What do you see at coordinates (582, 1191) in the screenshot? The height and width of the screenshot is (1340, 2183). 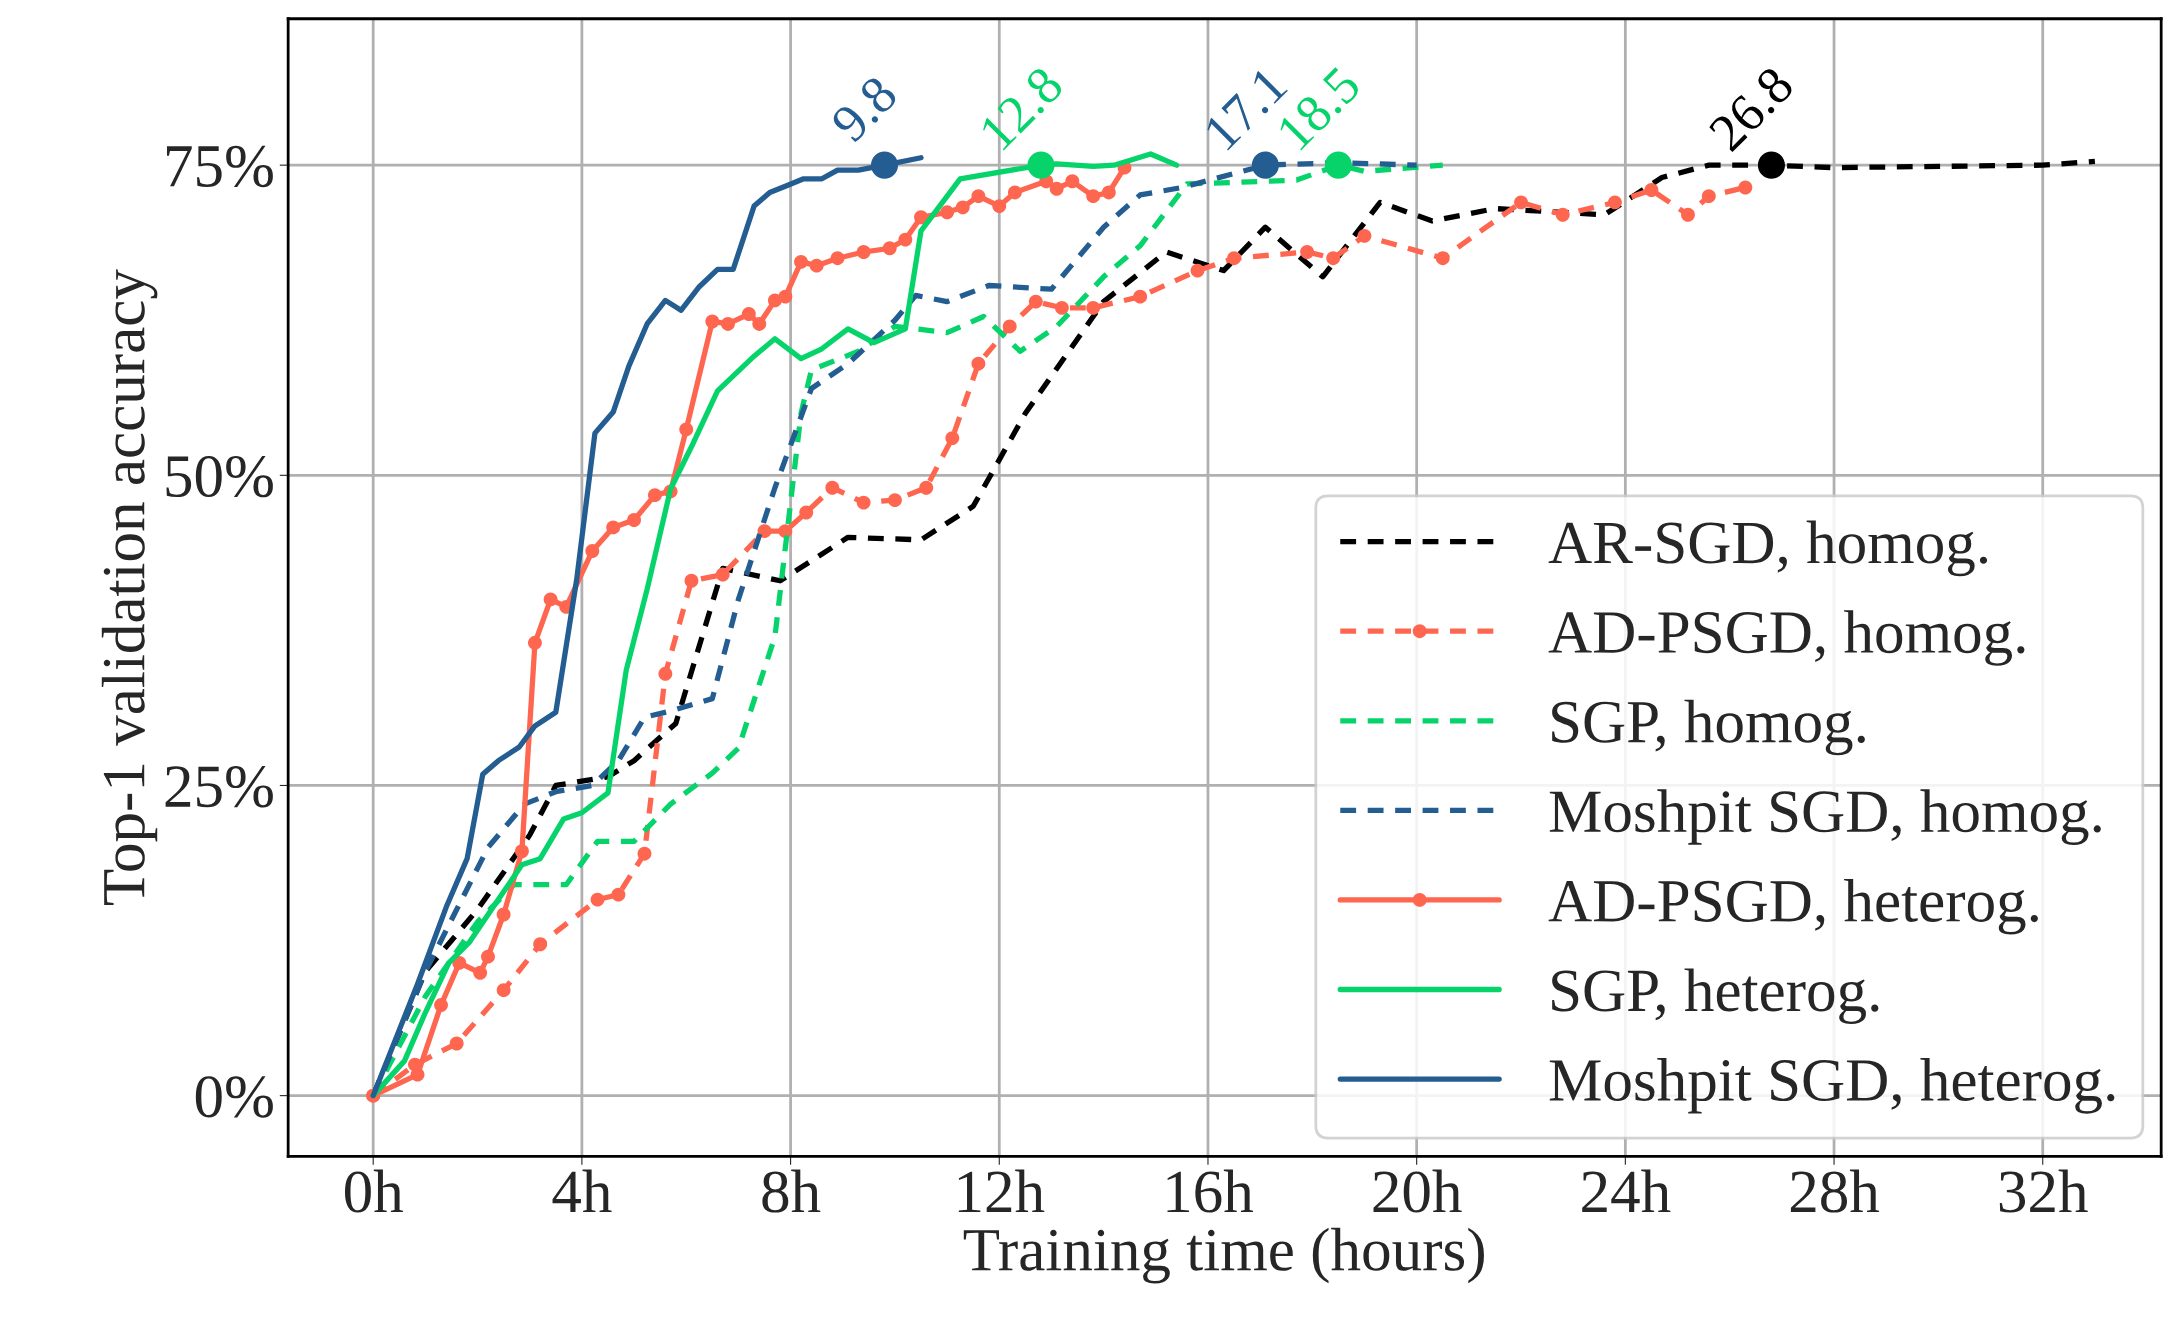 I see `x-tick-label: 4h` at bounding box center [582, 1191].